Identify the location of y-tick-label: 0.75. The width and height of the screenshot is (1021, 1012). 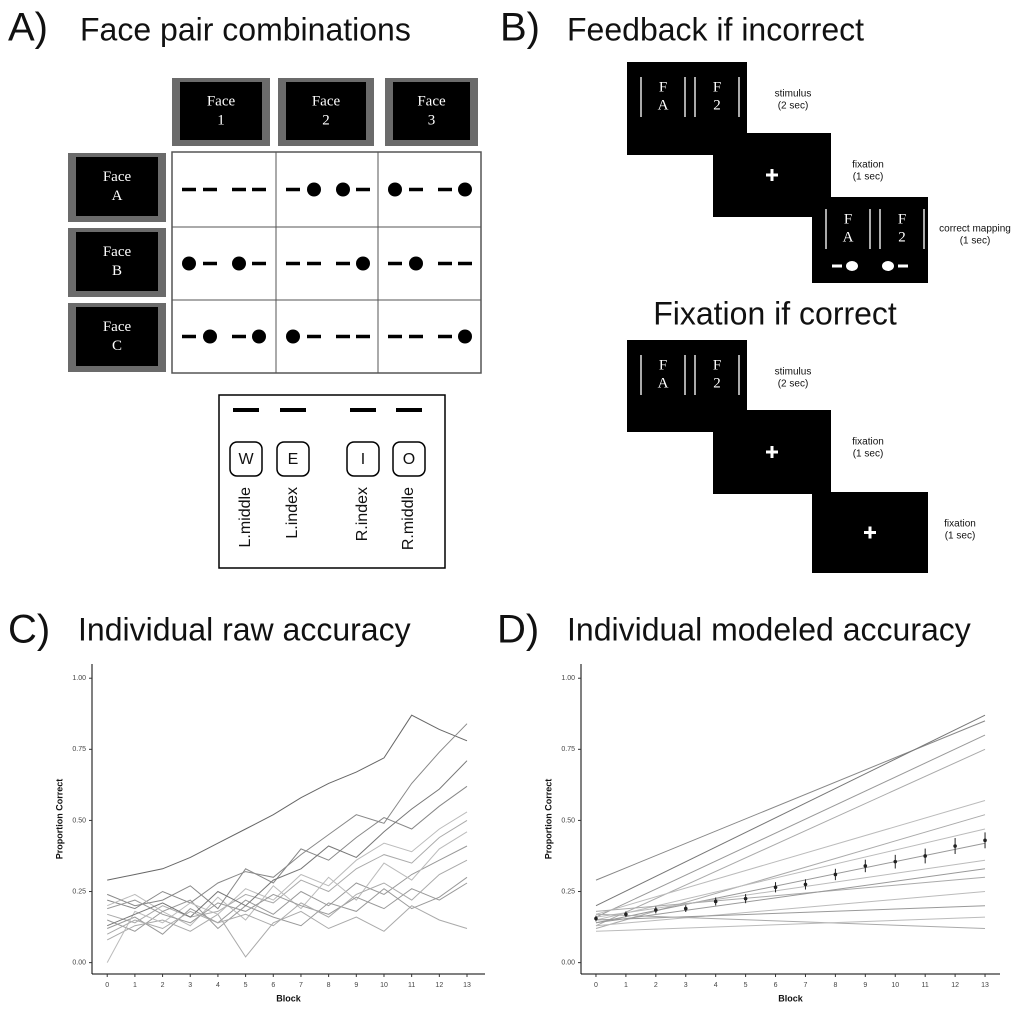
(79, 749).